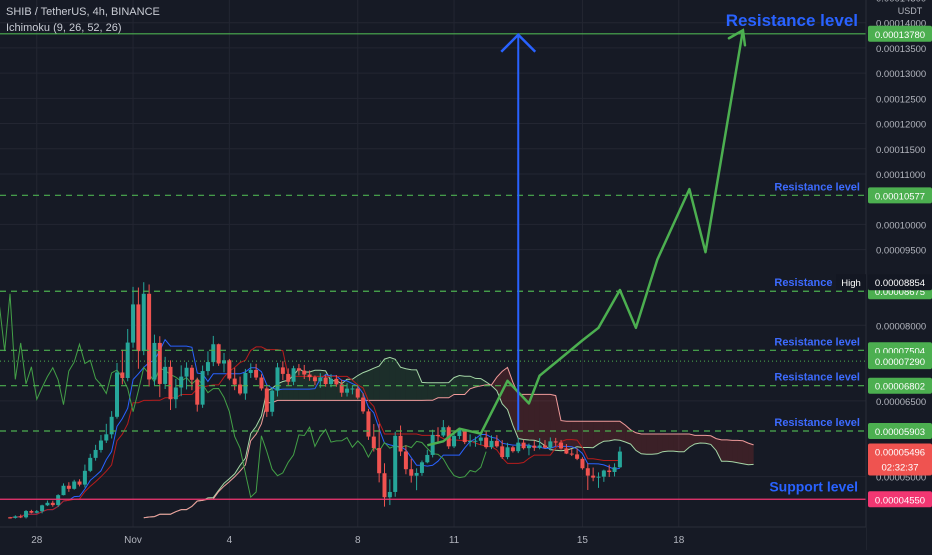 The width and height of the screenshot is (932, 555). What do you see at coordinates (900, 362) in the screenshot?
I see `marker-price-tag: 0.00007290` at bounding box center [900, 362].